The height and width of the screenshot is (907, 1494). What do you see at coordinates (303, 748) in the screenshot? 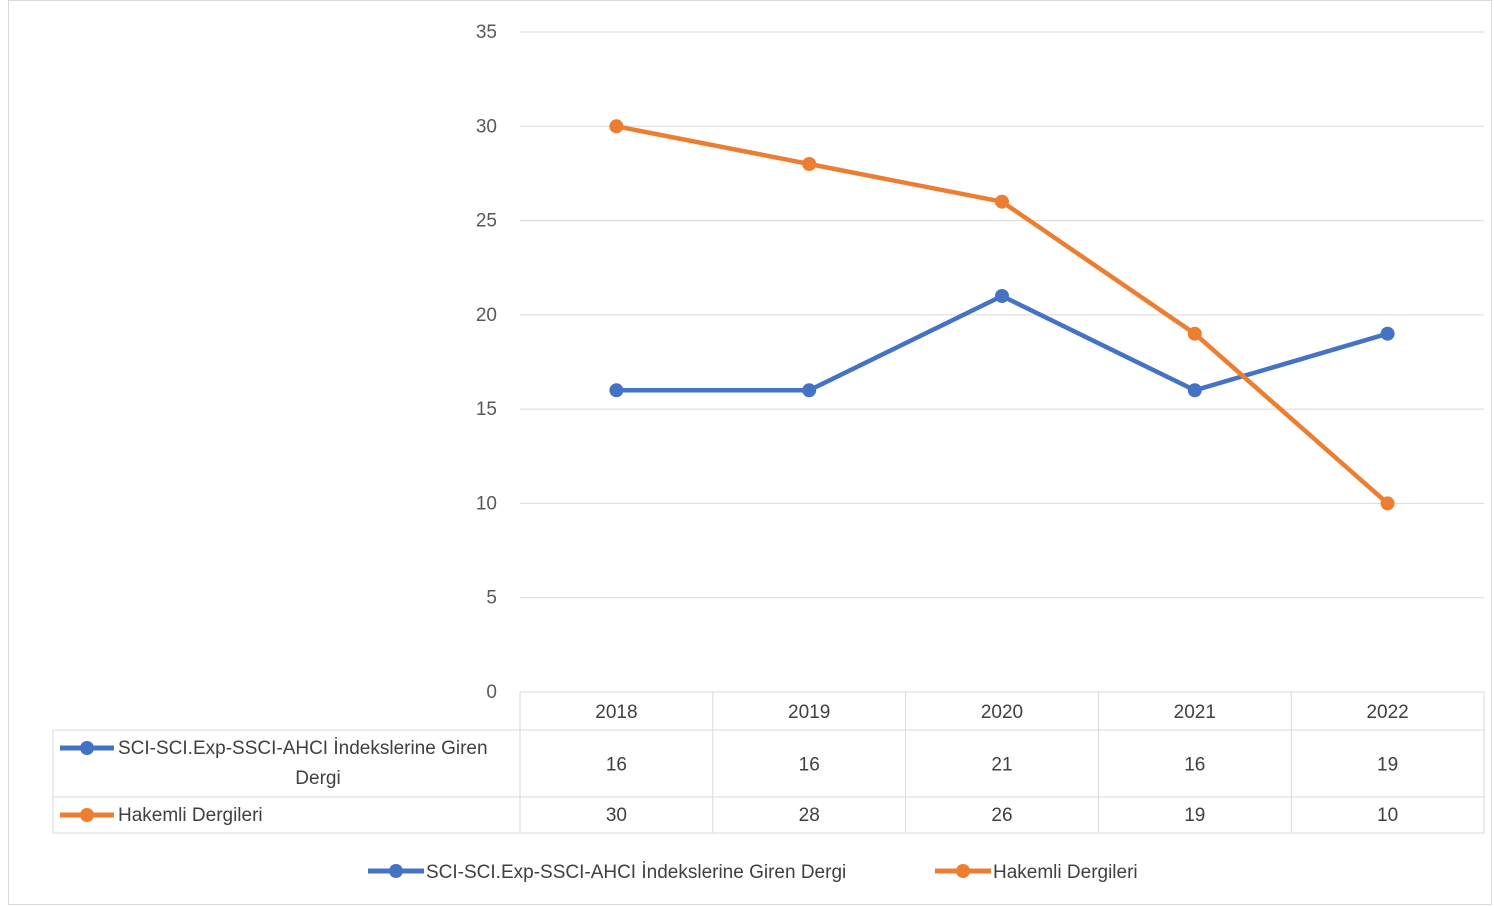
I see `table-row-label: SCI-SCI.Exp-SSCI-AHCI İndekslerine Giren` at bounding box center [303, 748].